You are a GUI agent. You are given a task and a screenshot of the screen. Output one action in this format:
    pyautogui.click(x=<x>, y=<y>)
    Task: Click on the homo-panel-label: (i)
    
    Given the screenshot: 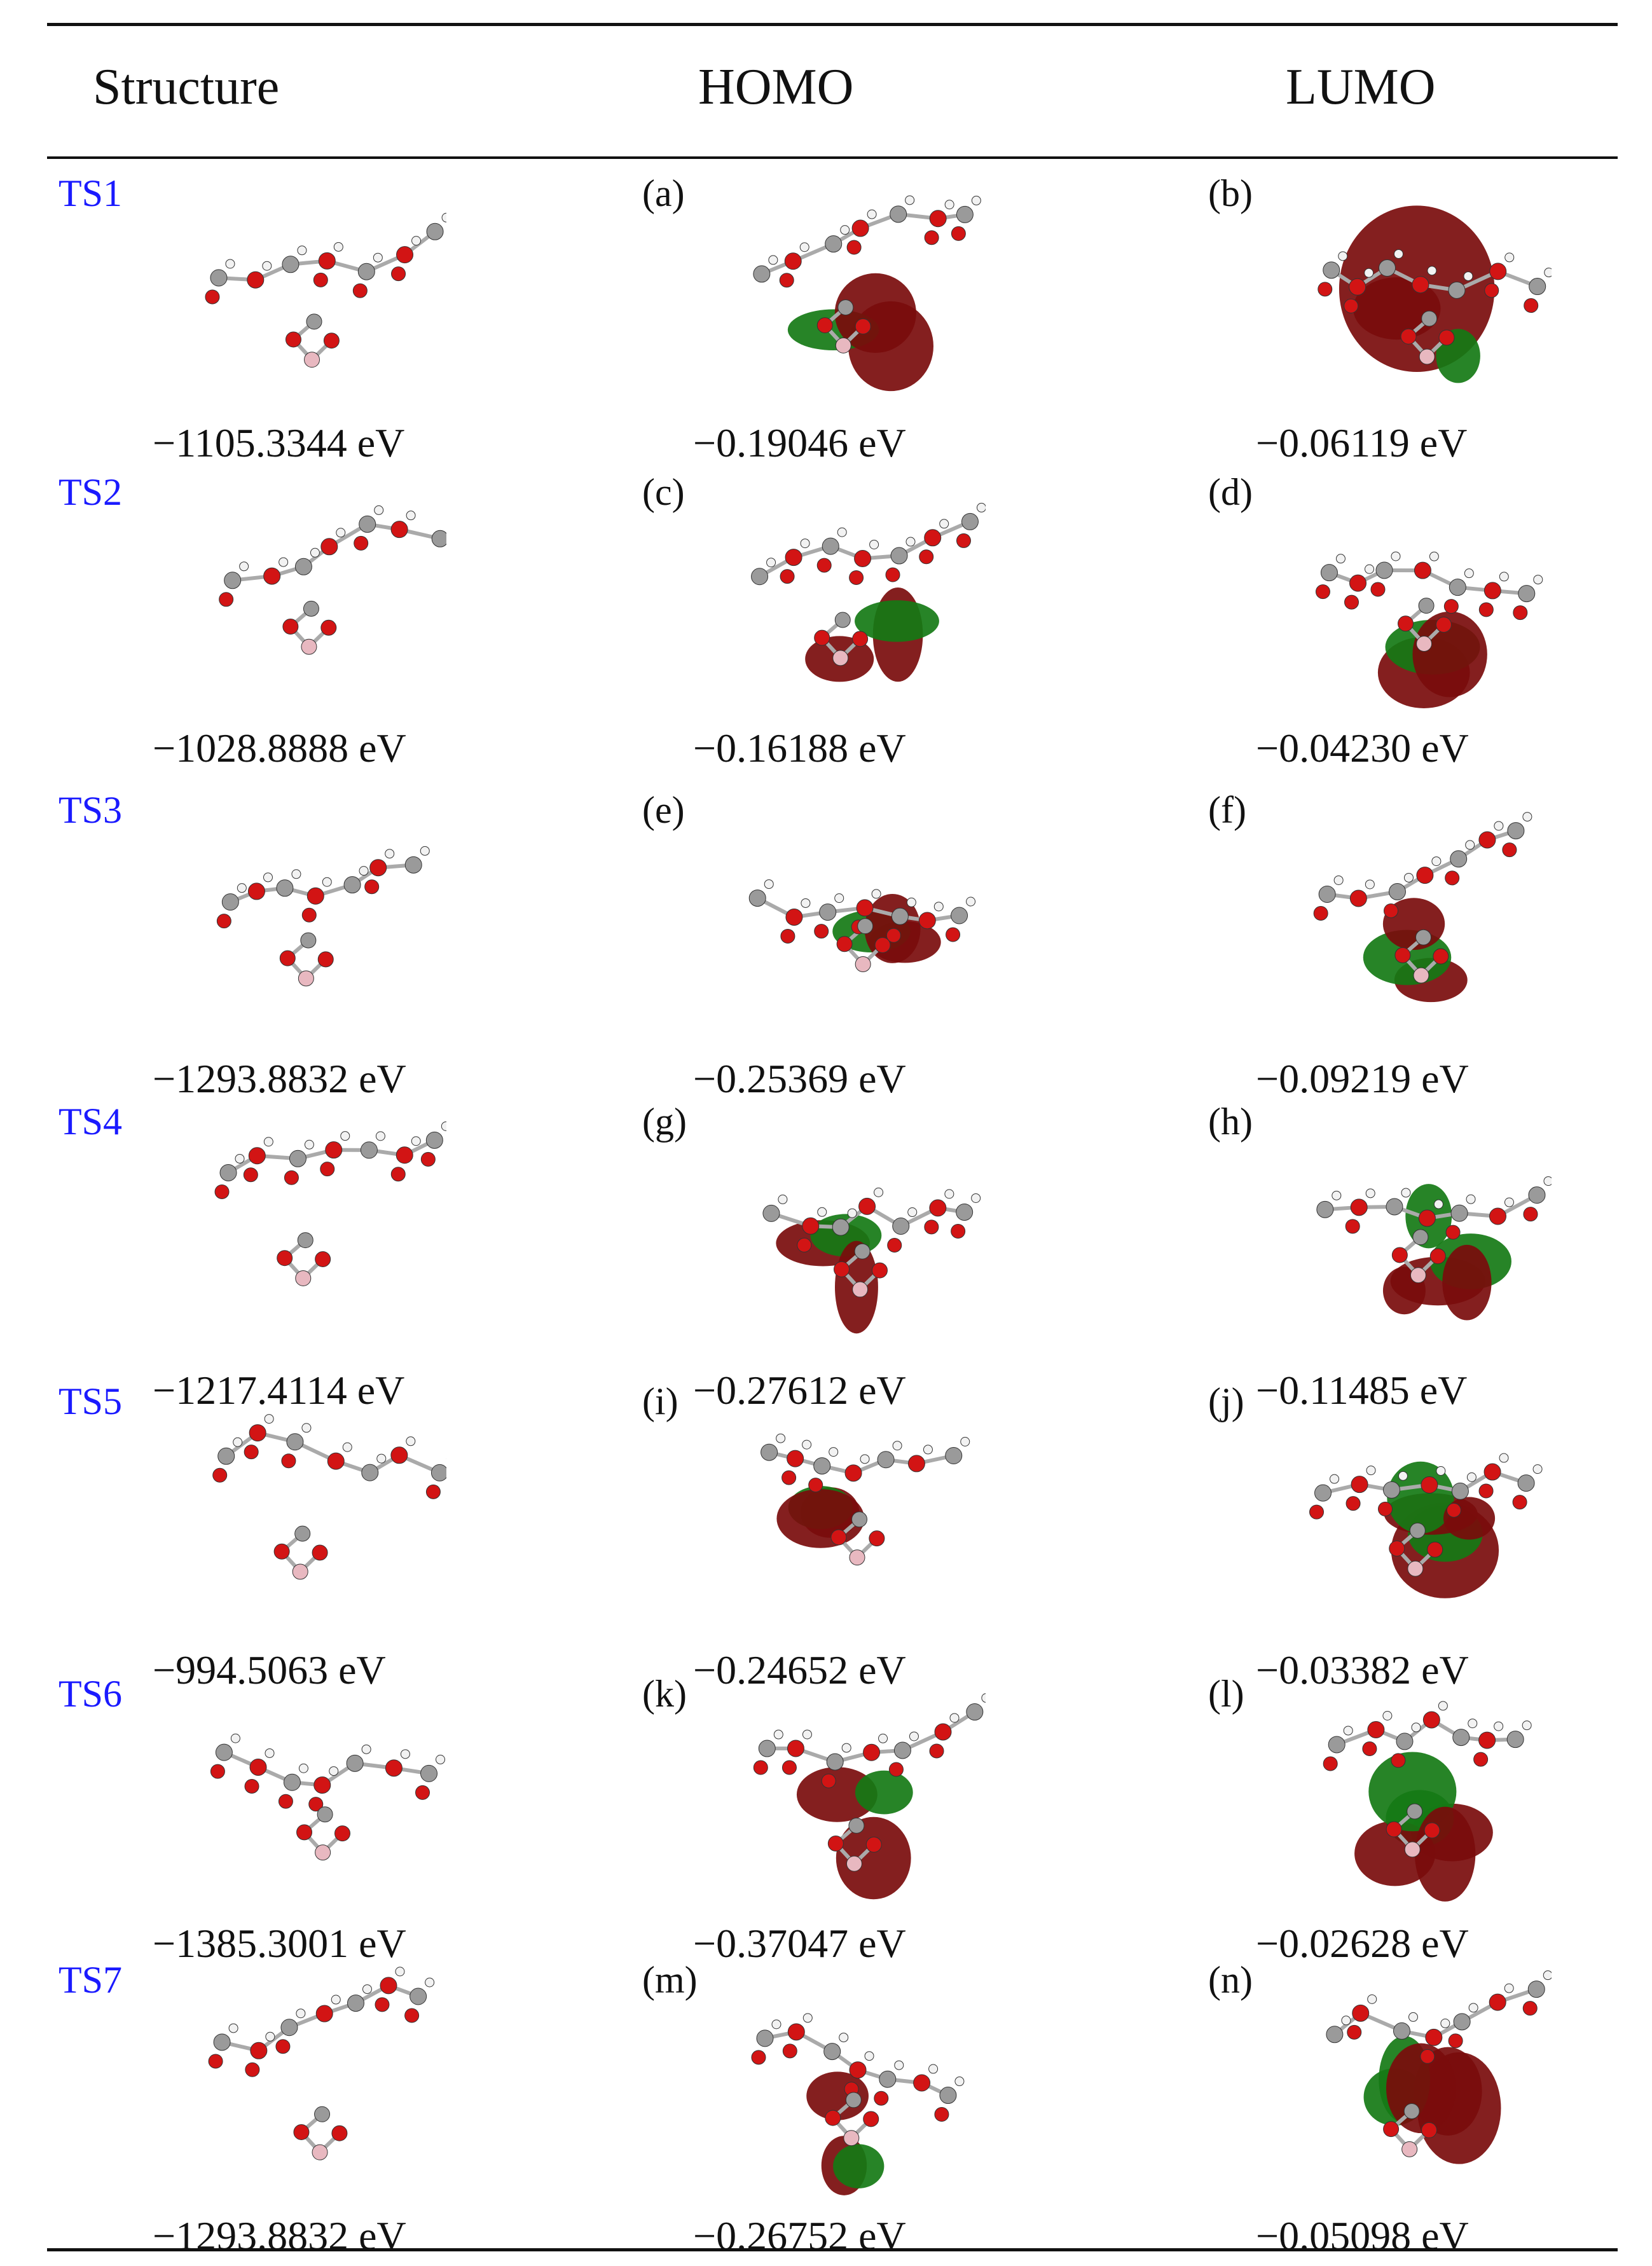 What is the action you would take?
    pyautogui.click(x=660, y=1401)
    